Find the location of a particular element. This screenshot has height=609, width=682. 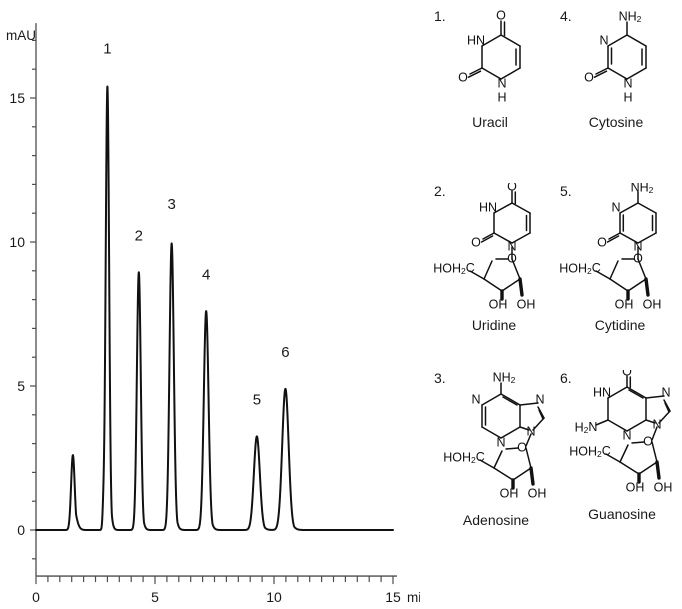

atom-o-c6: O is located at coordinates (627, 374).